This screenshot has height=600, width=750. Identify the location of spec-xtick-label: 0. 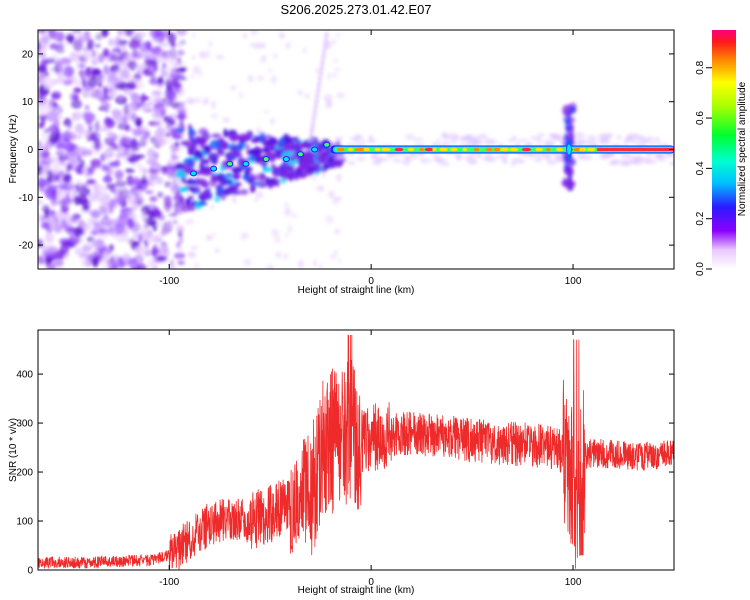
(371, 281).